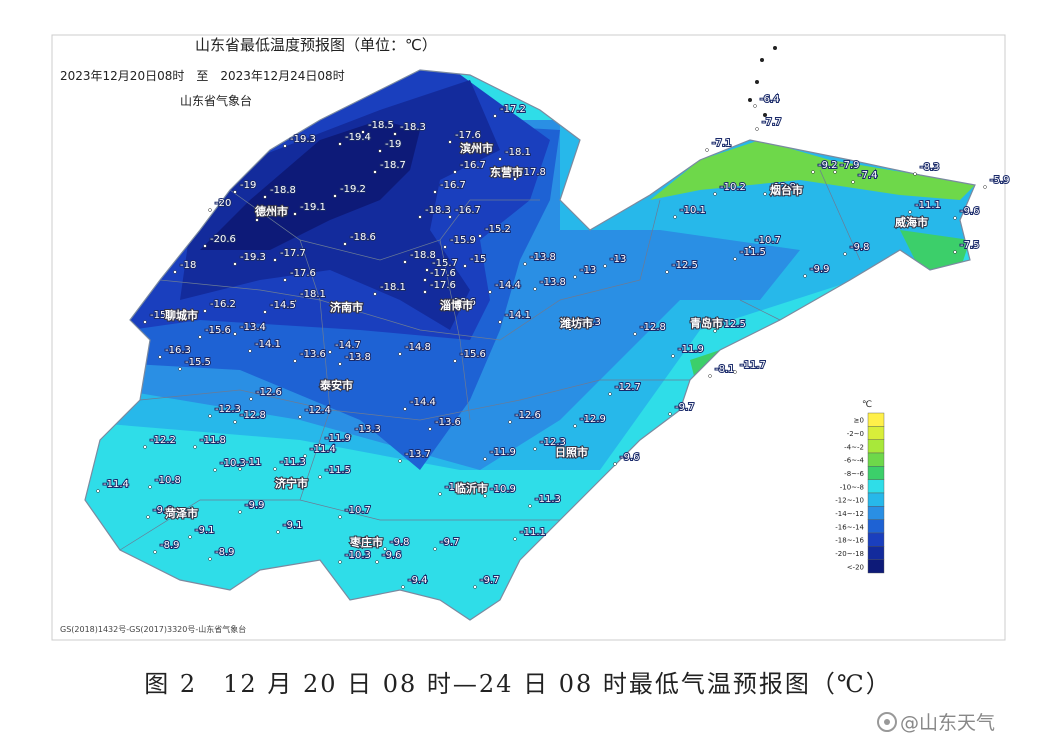 The image size is (1037, 750). Describe the element at coordinates (116, 484) in the screenshot. I see `station-temperature: -11.4` at that location.